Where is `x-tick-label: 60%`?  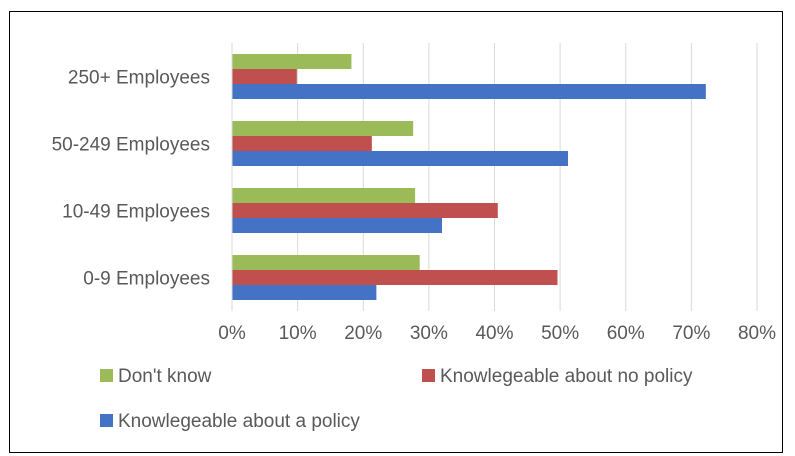
x-tick-label: 60% is located at coordinates (626, 333).